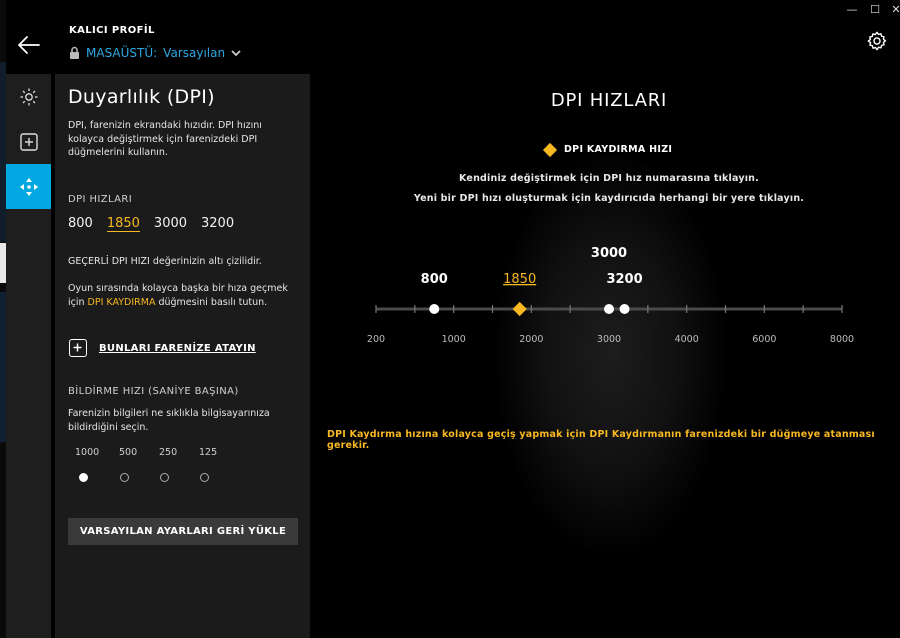 The height and width of the screenshot is (638, 900). Describe the element at coordinates (609, 253) in the screenshot. I see `dpi-point-label: 3000` at that location.